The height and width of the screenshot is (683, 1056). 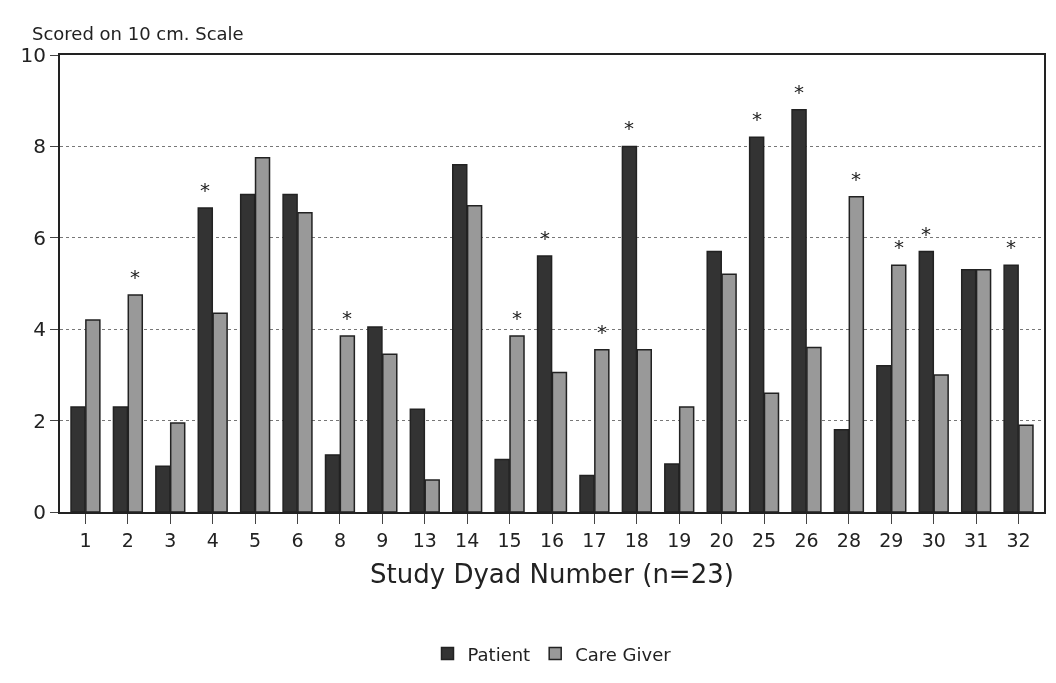 I want to click on x-tick-label: 15, so click(x=509, y=539).